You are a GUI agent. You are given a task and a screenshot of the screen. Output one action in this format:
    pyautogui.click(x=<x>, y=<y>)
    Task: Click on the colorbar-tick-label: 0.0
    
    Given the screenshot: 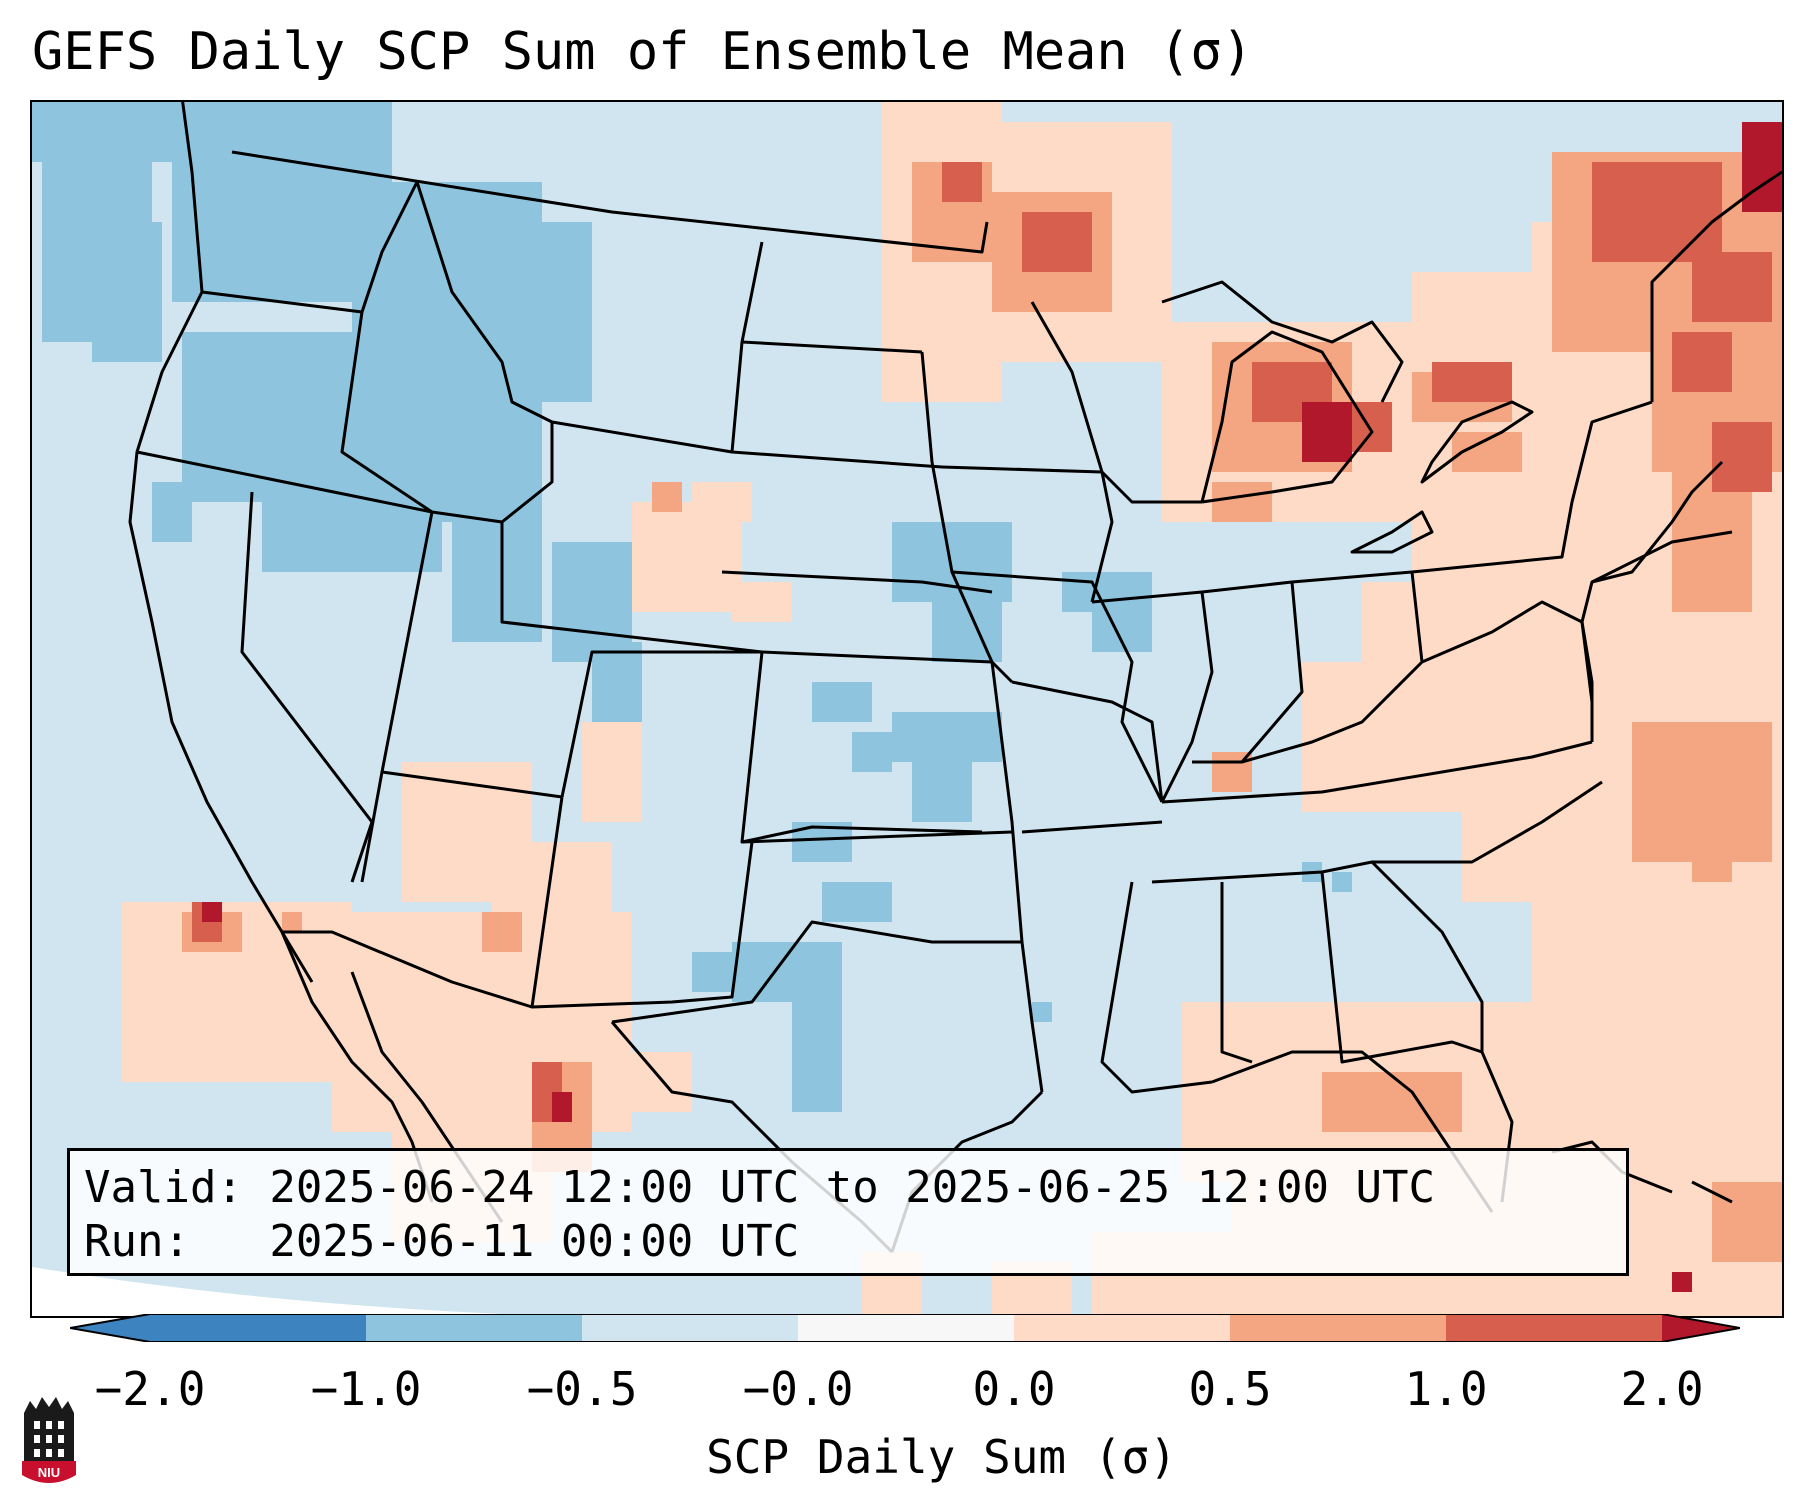 What is the action you would take?
    pyautogui.click(x=1014, y=1389)
    